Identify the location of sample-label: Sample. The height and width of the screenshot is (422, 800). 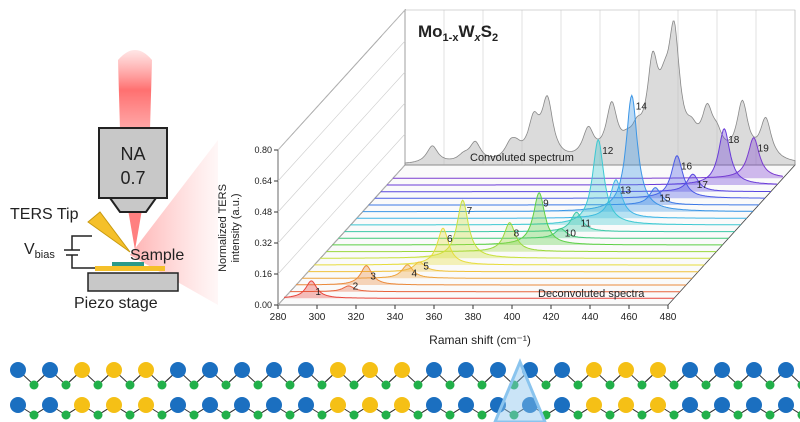
(157, 255).